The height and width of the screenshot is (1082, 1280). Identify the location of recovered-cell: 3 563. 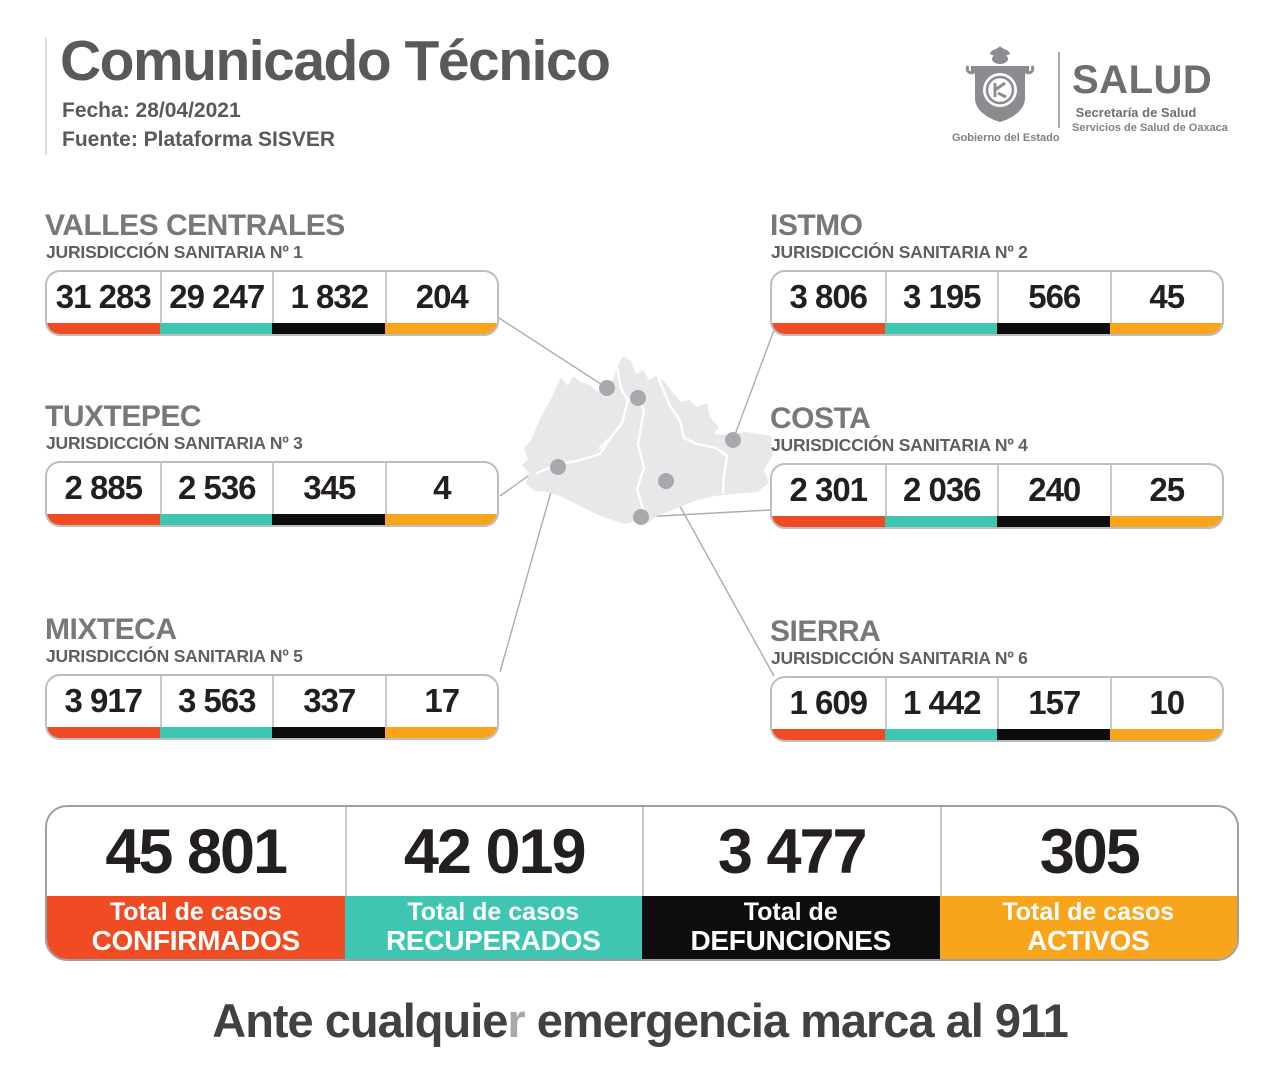
(216, 706).